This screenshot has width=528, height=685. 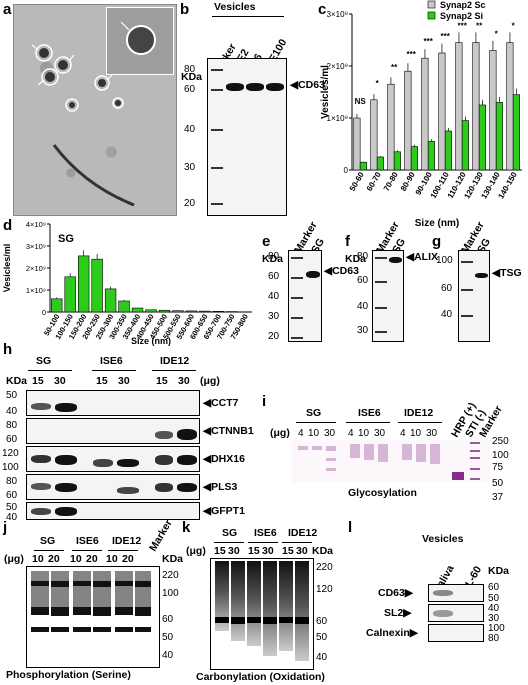 What do you see at coordinates (262, 614) in the screenshot?
I see `k-blot` at bounding box center [262, 614].